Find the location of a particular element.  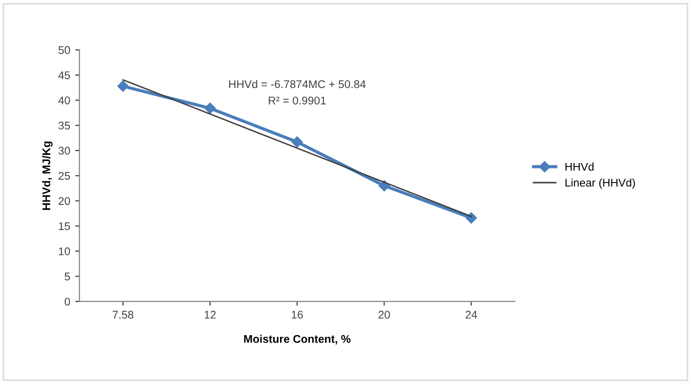

annotation: HHVd = -6.7874MC + 50.84 is located at coordinates (297, 84).